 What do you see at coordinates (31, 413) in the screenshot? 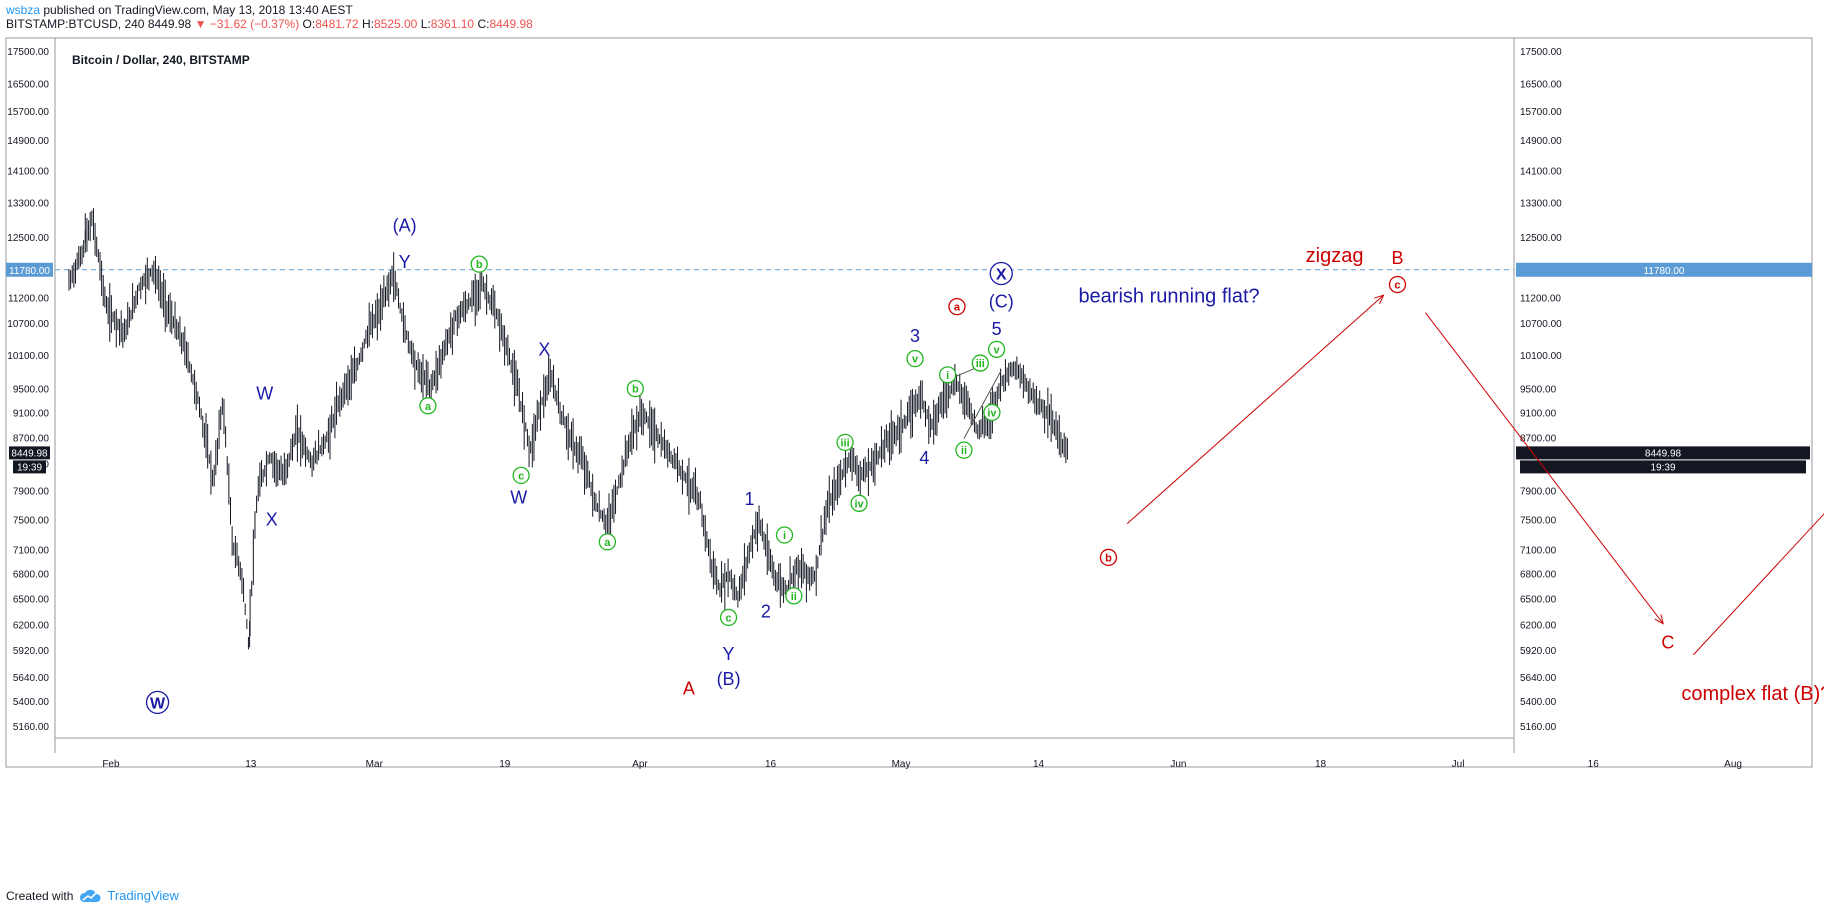
I see `y-tick-left-12: 9100.00` at bounding box center [31, 413].